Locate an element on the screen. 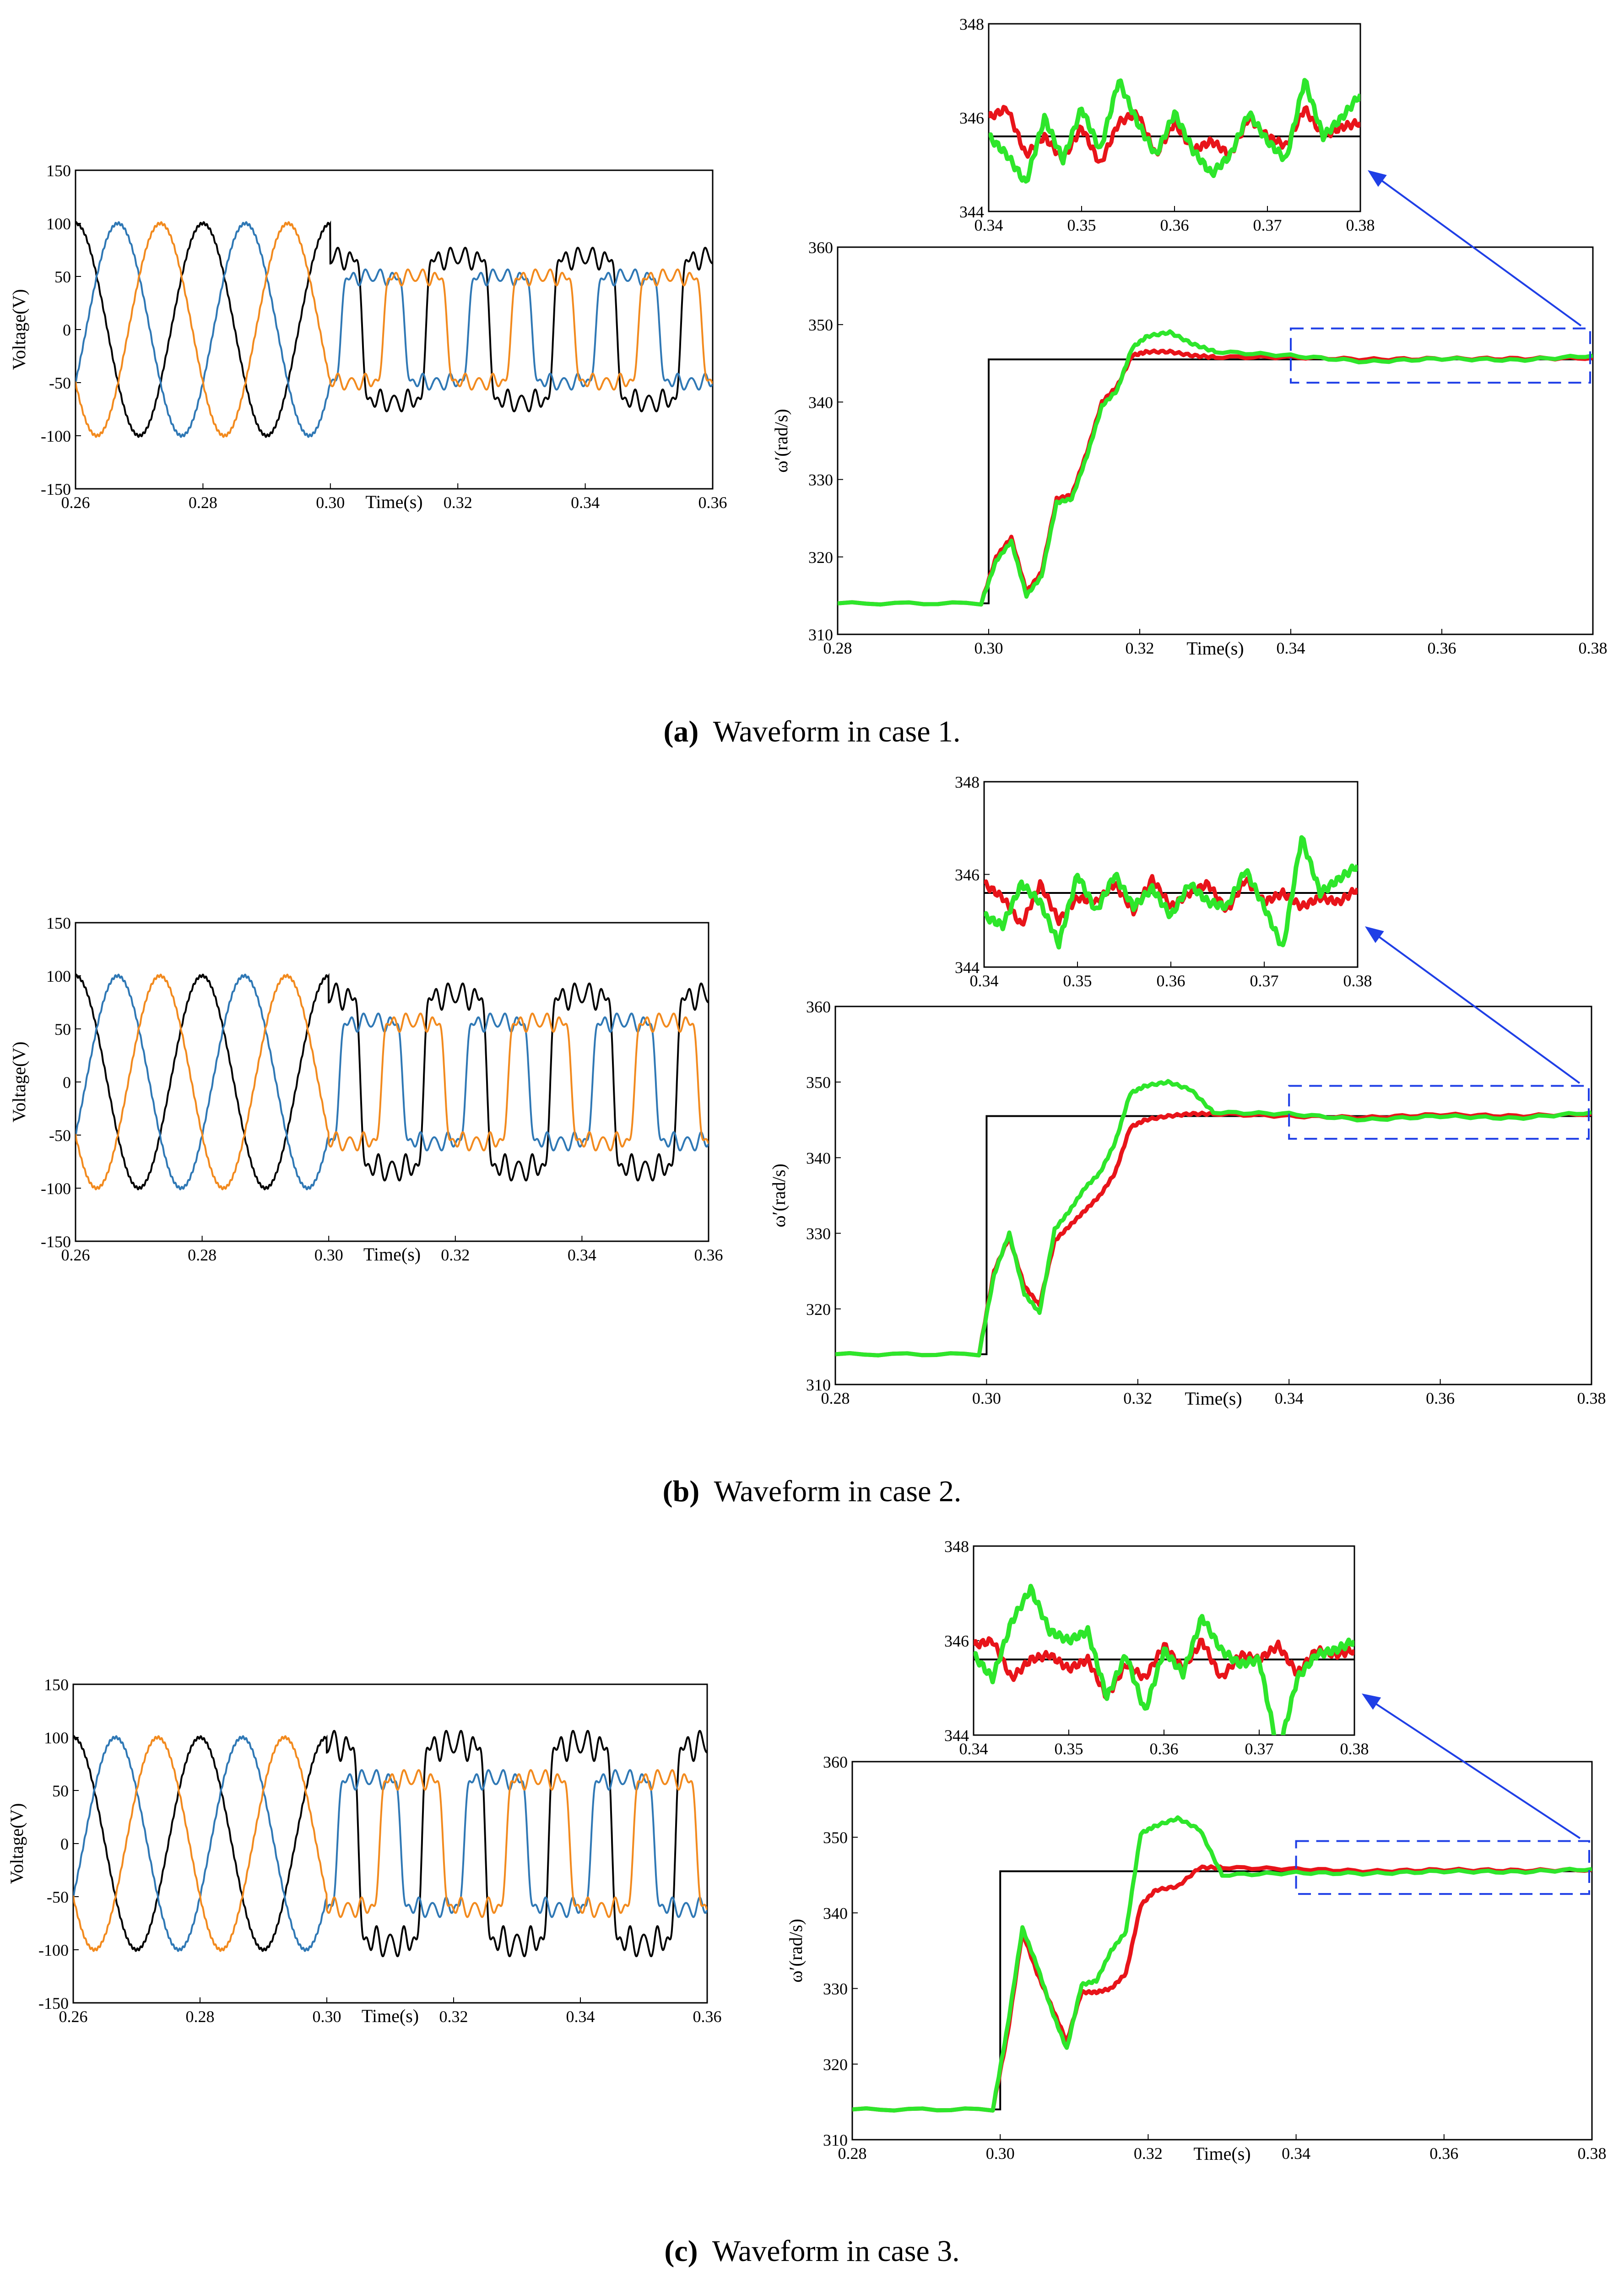 The image size is (1624, 2277). voltage-a-xlabel: Time(s) is located at coordinates (393, 502).